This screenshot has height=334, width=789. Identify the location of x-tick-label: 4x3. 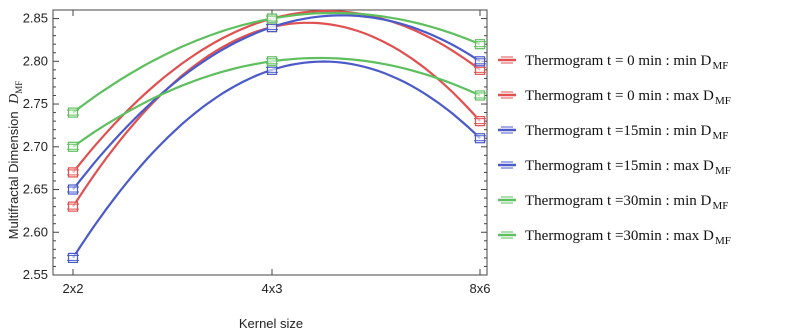
(272, 288).